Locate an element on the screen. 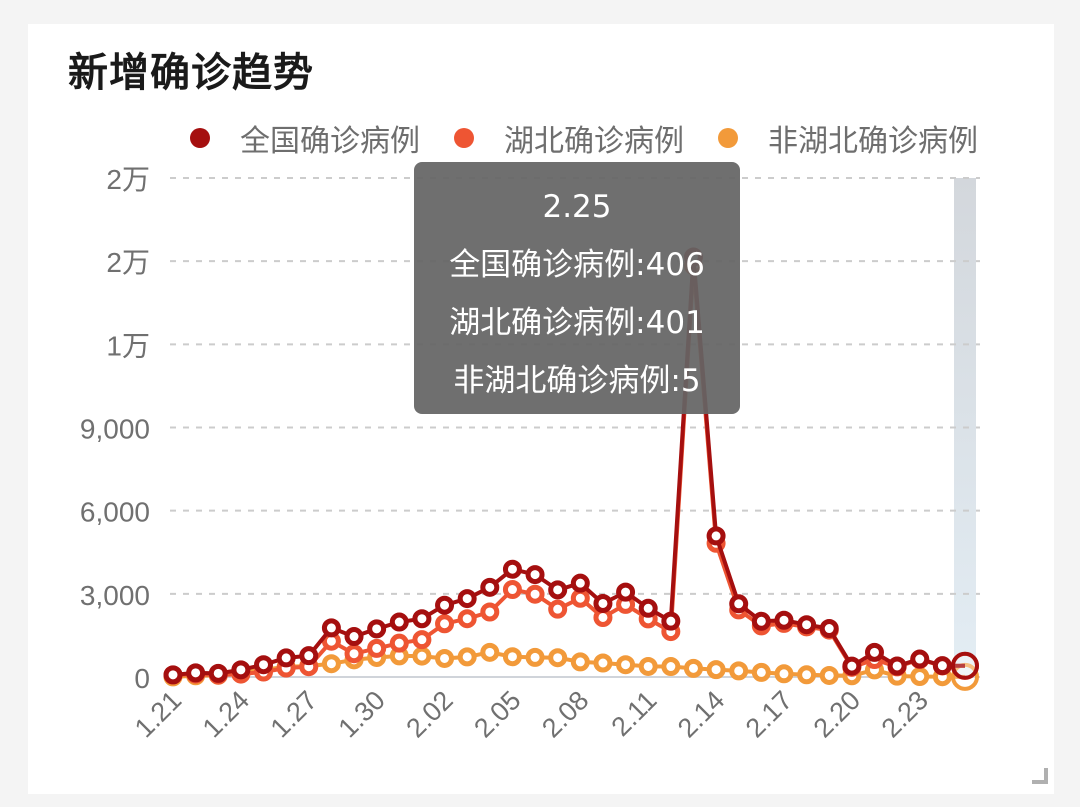 Image resolution: width=1080 pixels, height=807 pixels. x-tick-label: 2.02 is located at coordinates (429, 714).